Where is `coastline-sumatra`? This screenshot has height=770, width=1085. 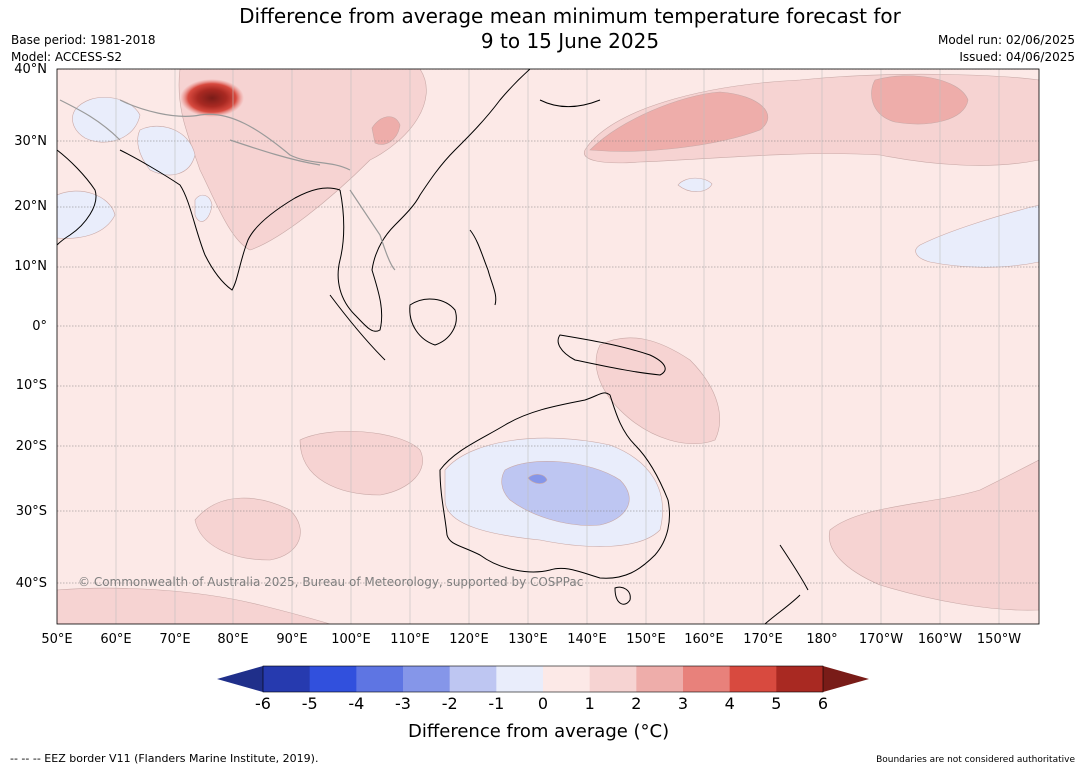
coastline-sumatra is located at coordinates (357, 327).